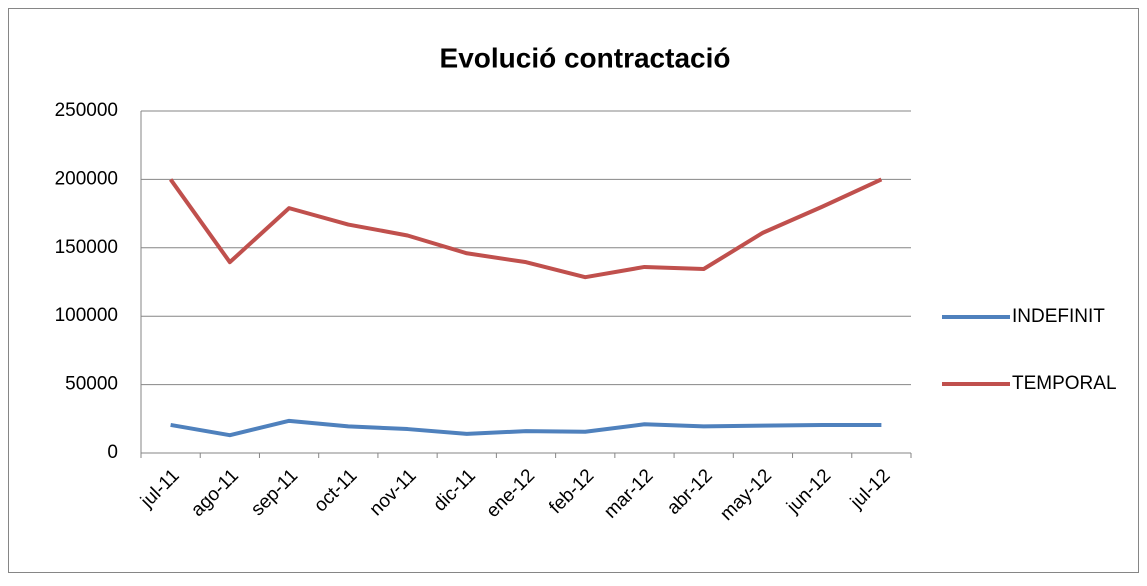 This screenshot has height=586, width=1147. What do you see at coordinates (86, 178) in the screenshot?
I see `y-tick-label: 200000` at bounding box center [86, 178].